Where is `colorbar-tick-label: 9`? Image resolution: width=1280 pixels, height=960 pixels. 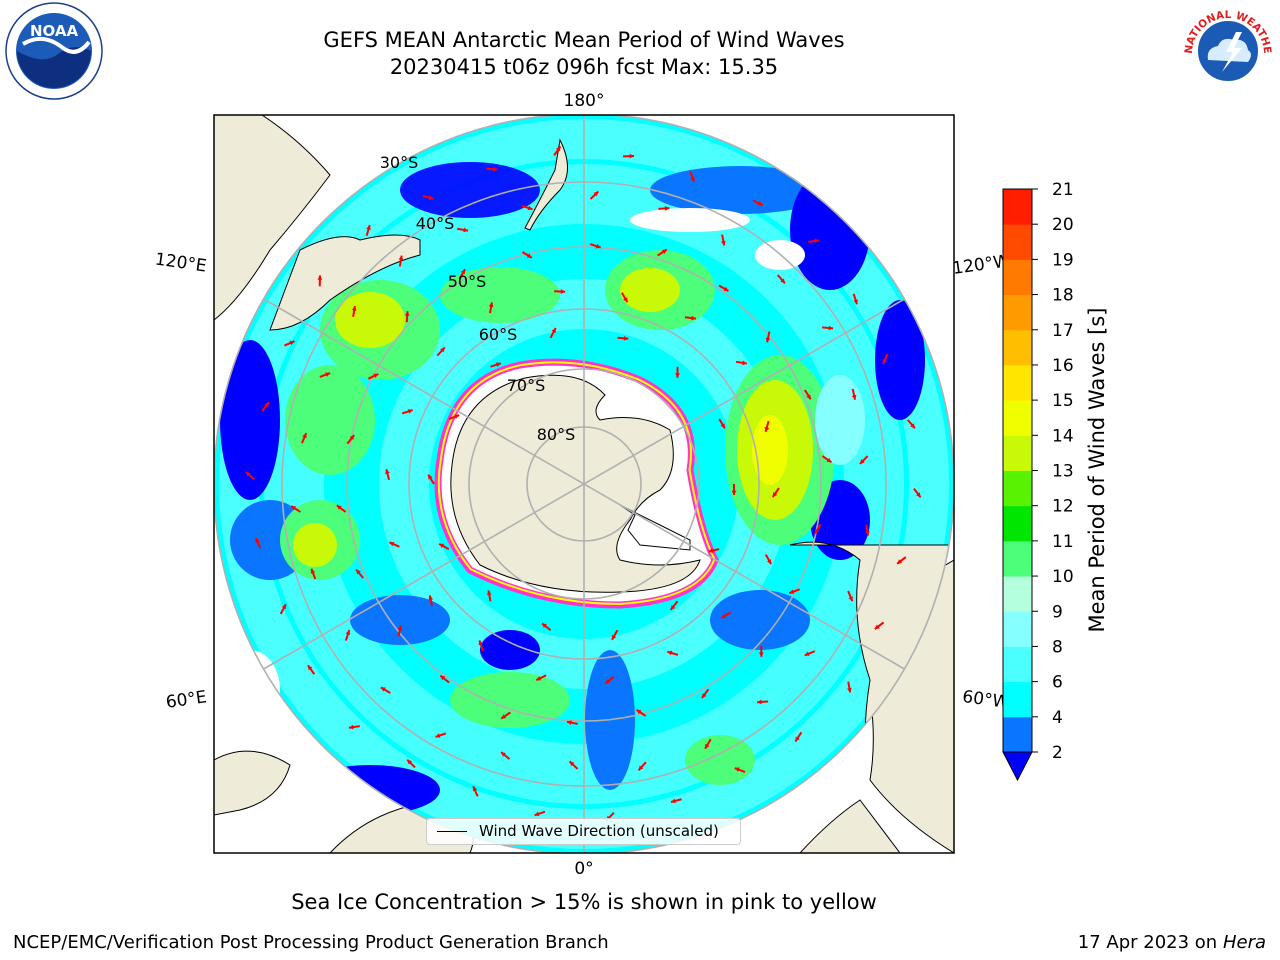
colorbar-tick-label: 9 is located at coordinates (1057, 612).